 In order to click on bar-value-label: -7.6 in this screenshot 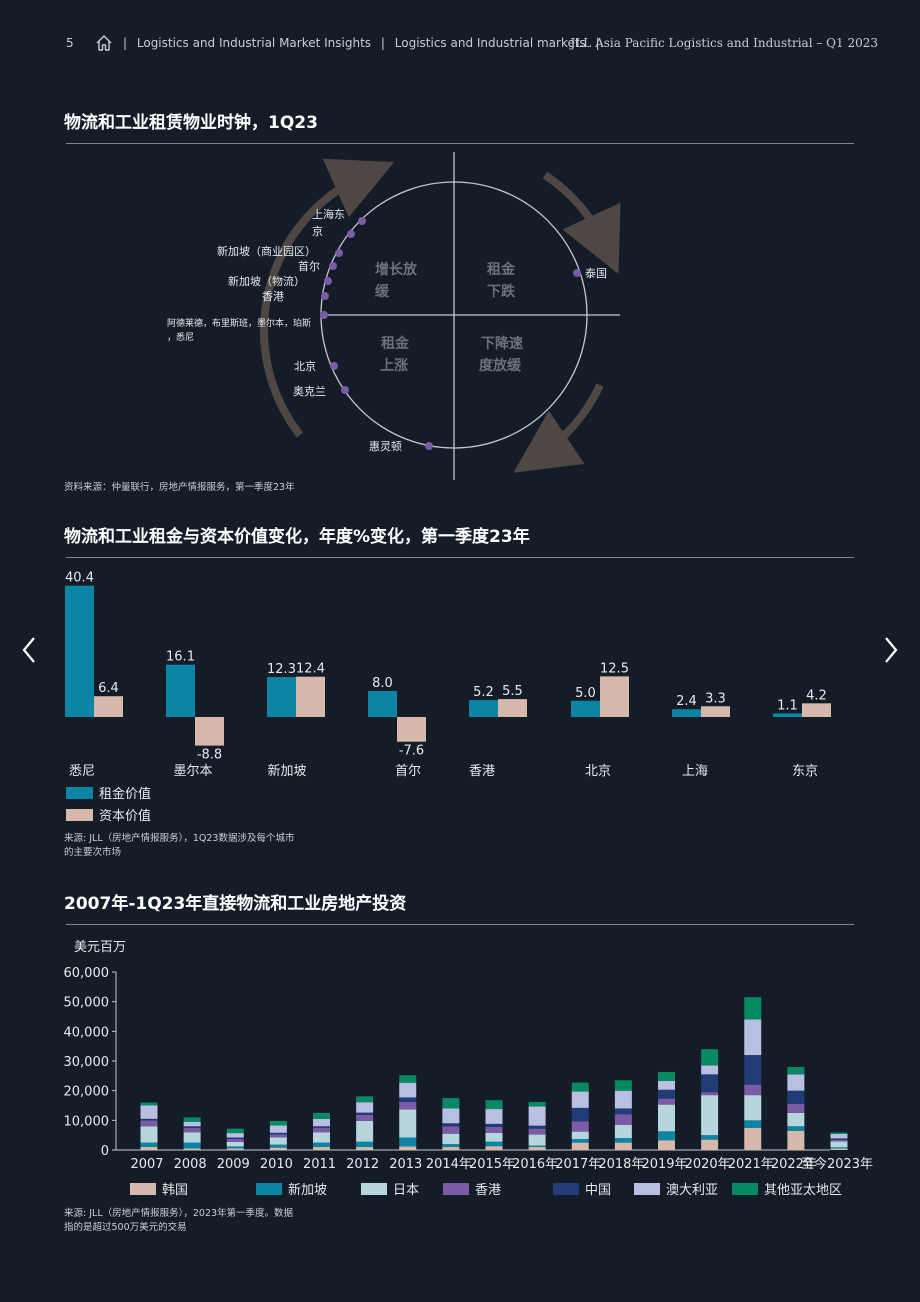, I will do `click(411, 751)`.